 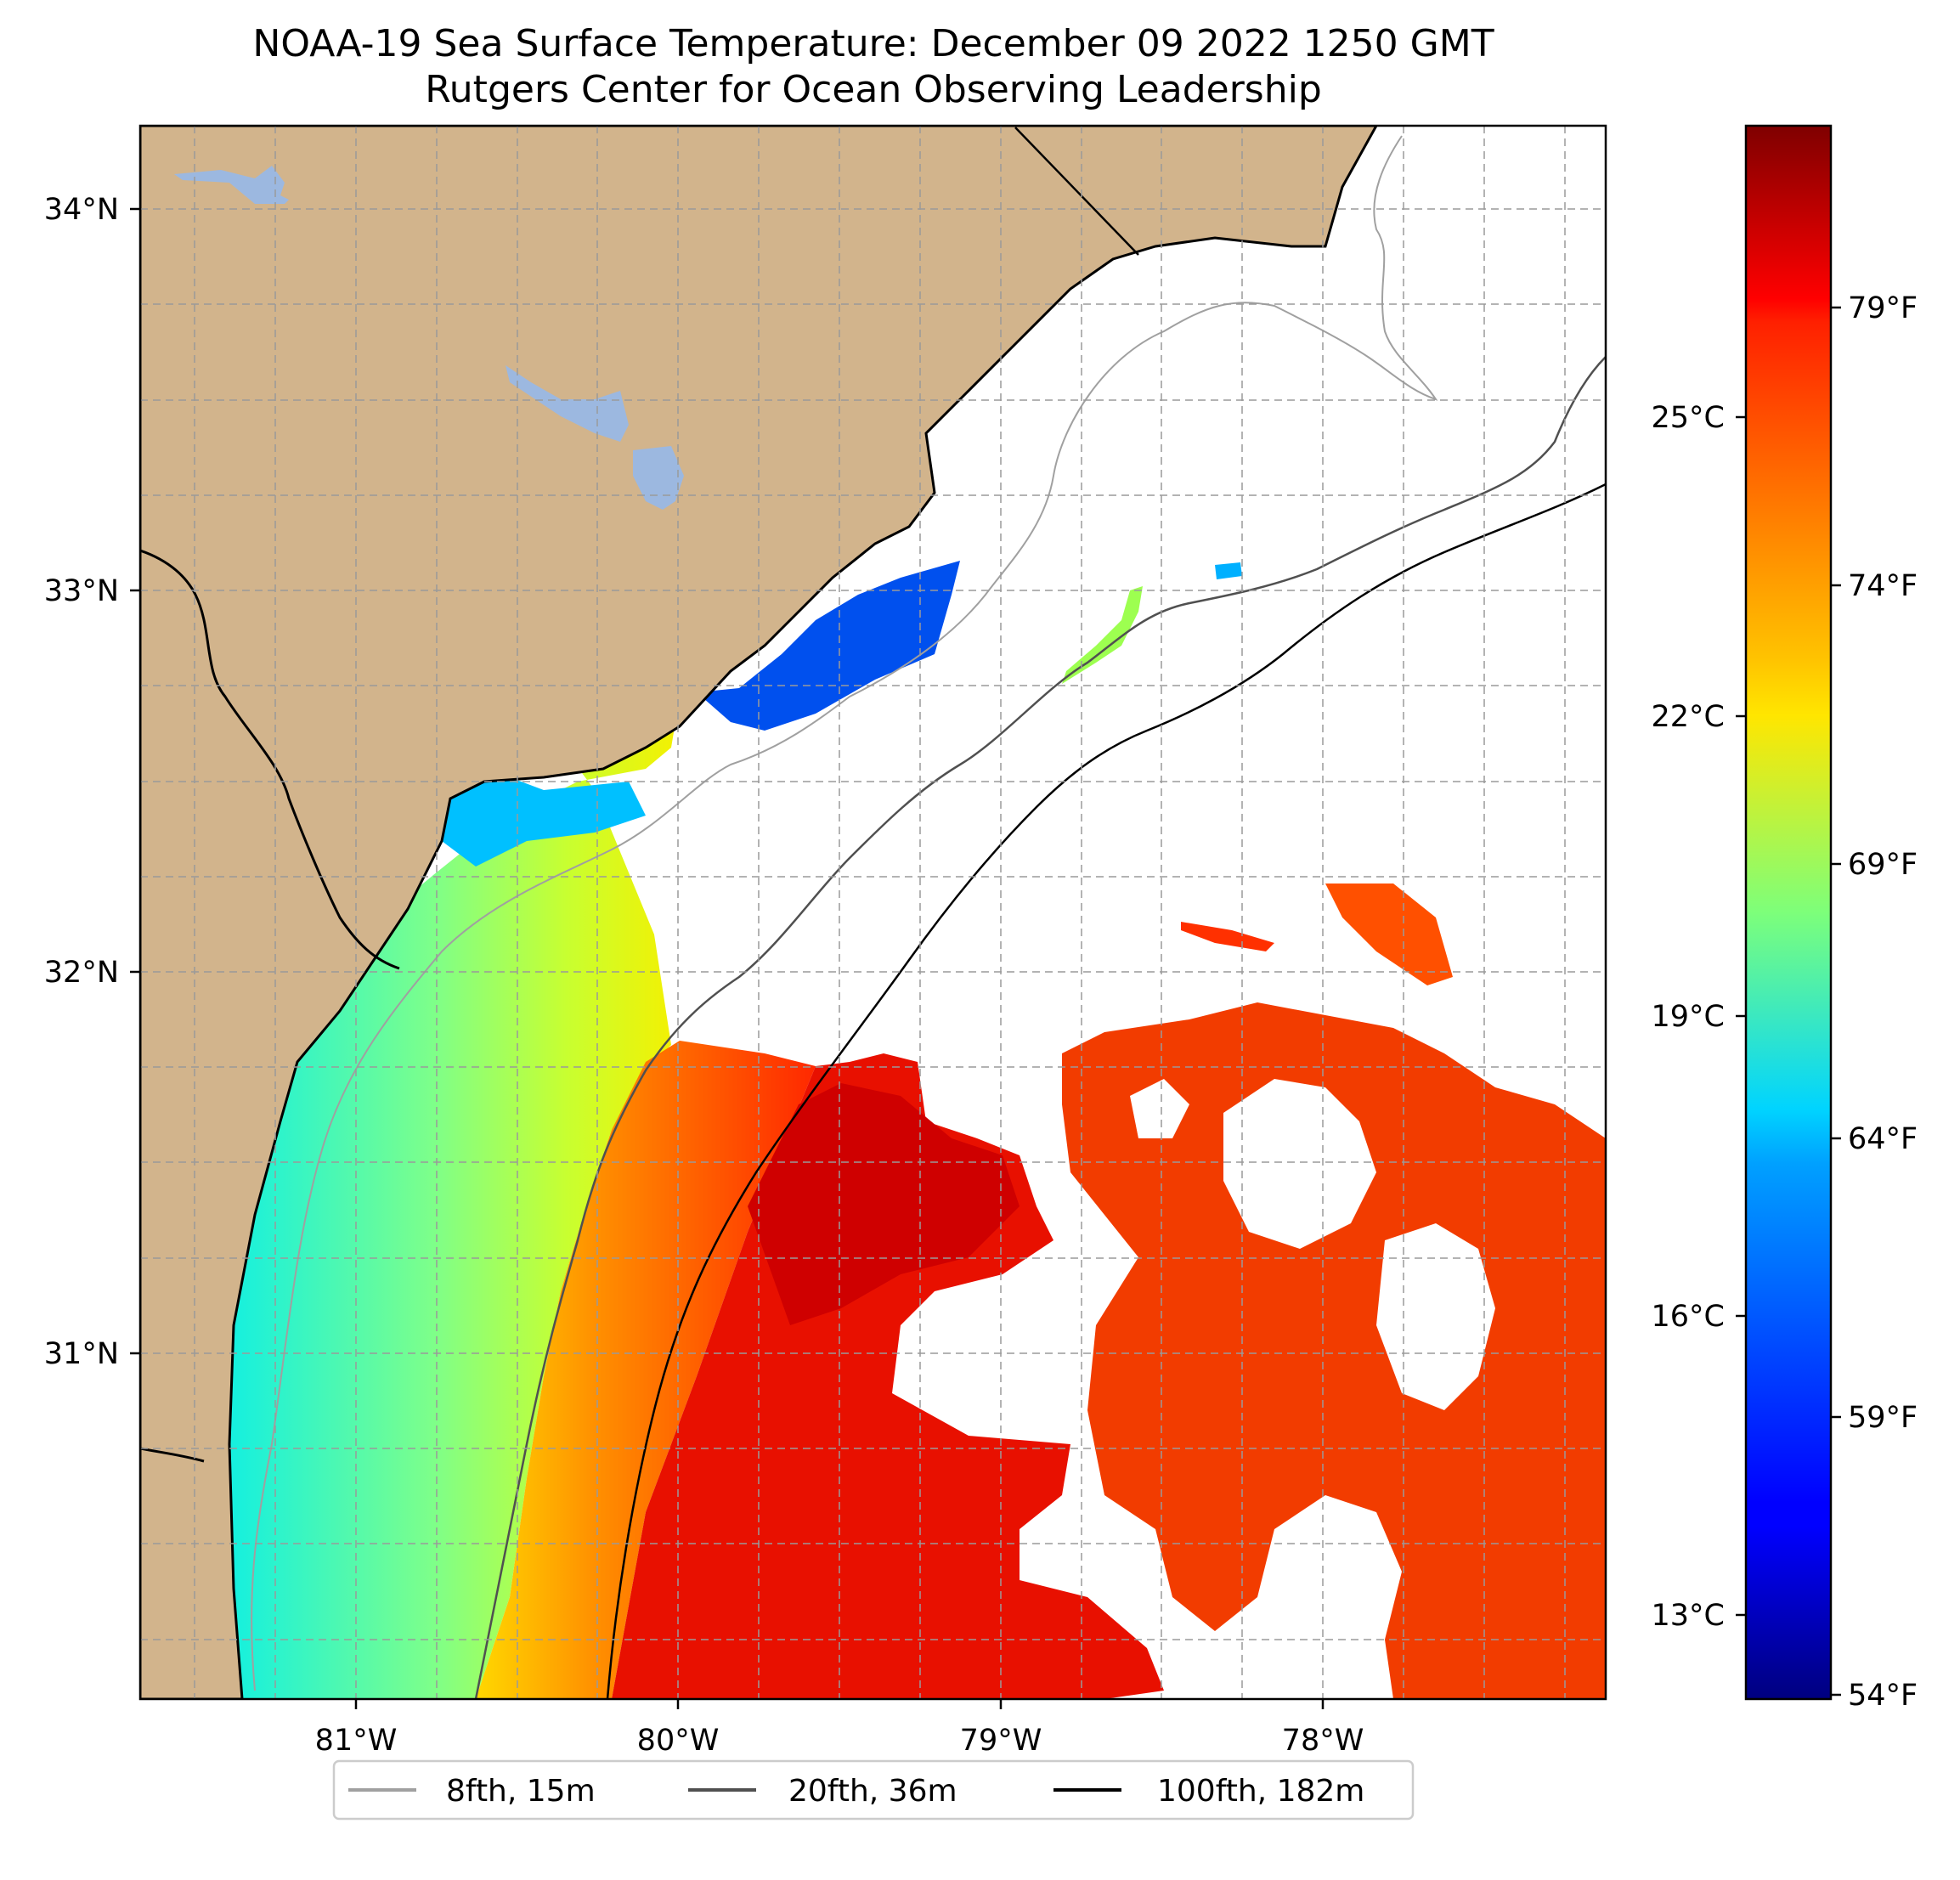 I want to click on sst-shelf-green-streak, so click(x=1102, y=635).